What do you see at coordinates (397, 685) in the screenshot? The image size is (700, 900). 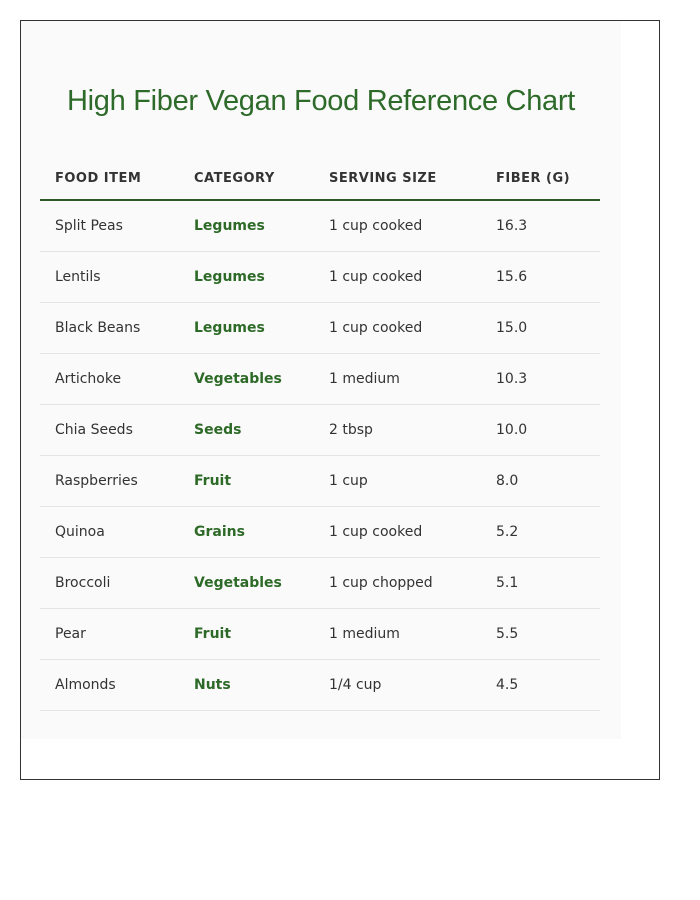 I see `serving-size: 1/4 cup` at bounding box center [397, 685].